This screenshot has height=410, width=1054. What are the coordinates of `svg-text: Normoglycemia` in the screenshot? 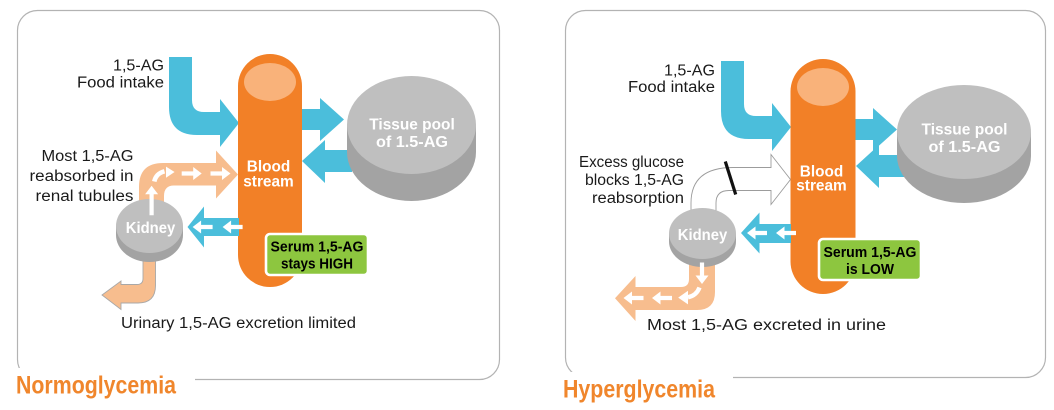 It's located at (96, 386).